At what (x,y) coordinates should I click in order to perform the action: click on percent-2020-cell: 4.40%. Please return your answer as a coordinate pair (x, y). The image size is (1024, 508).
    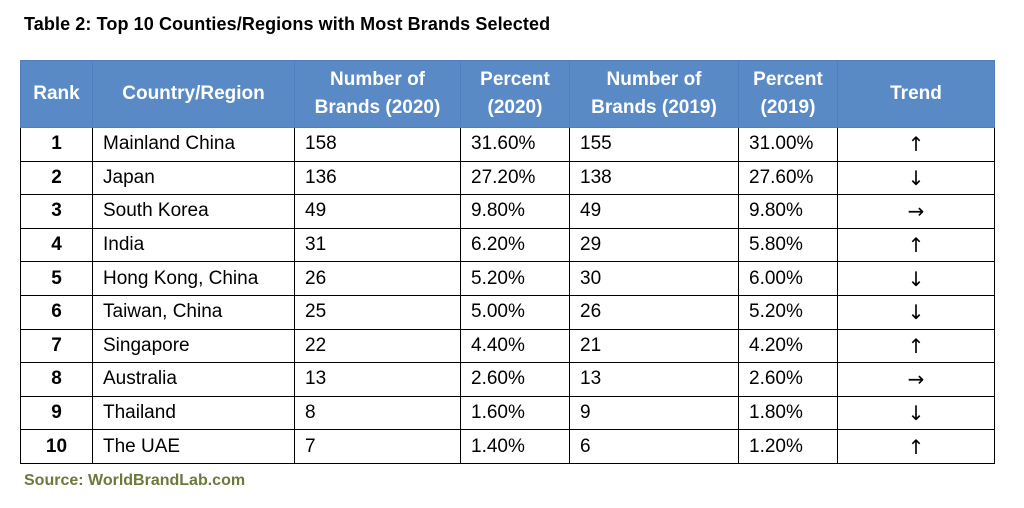
    Looking at the image, I should click on (515, 346).